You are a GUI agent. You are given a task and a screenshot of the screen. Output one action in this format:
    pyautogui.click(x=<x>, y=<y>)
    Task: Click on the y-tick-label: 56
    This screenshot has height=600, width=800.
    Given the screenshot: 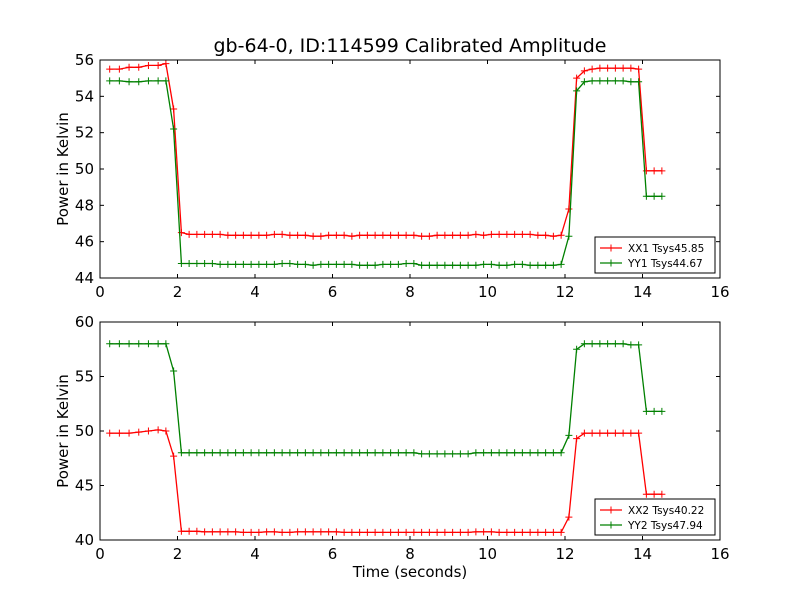 What is the action you would take?
    pyautogui.click(x=84, y=60)
    